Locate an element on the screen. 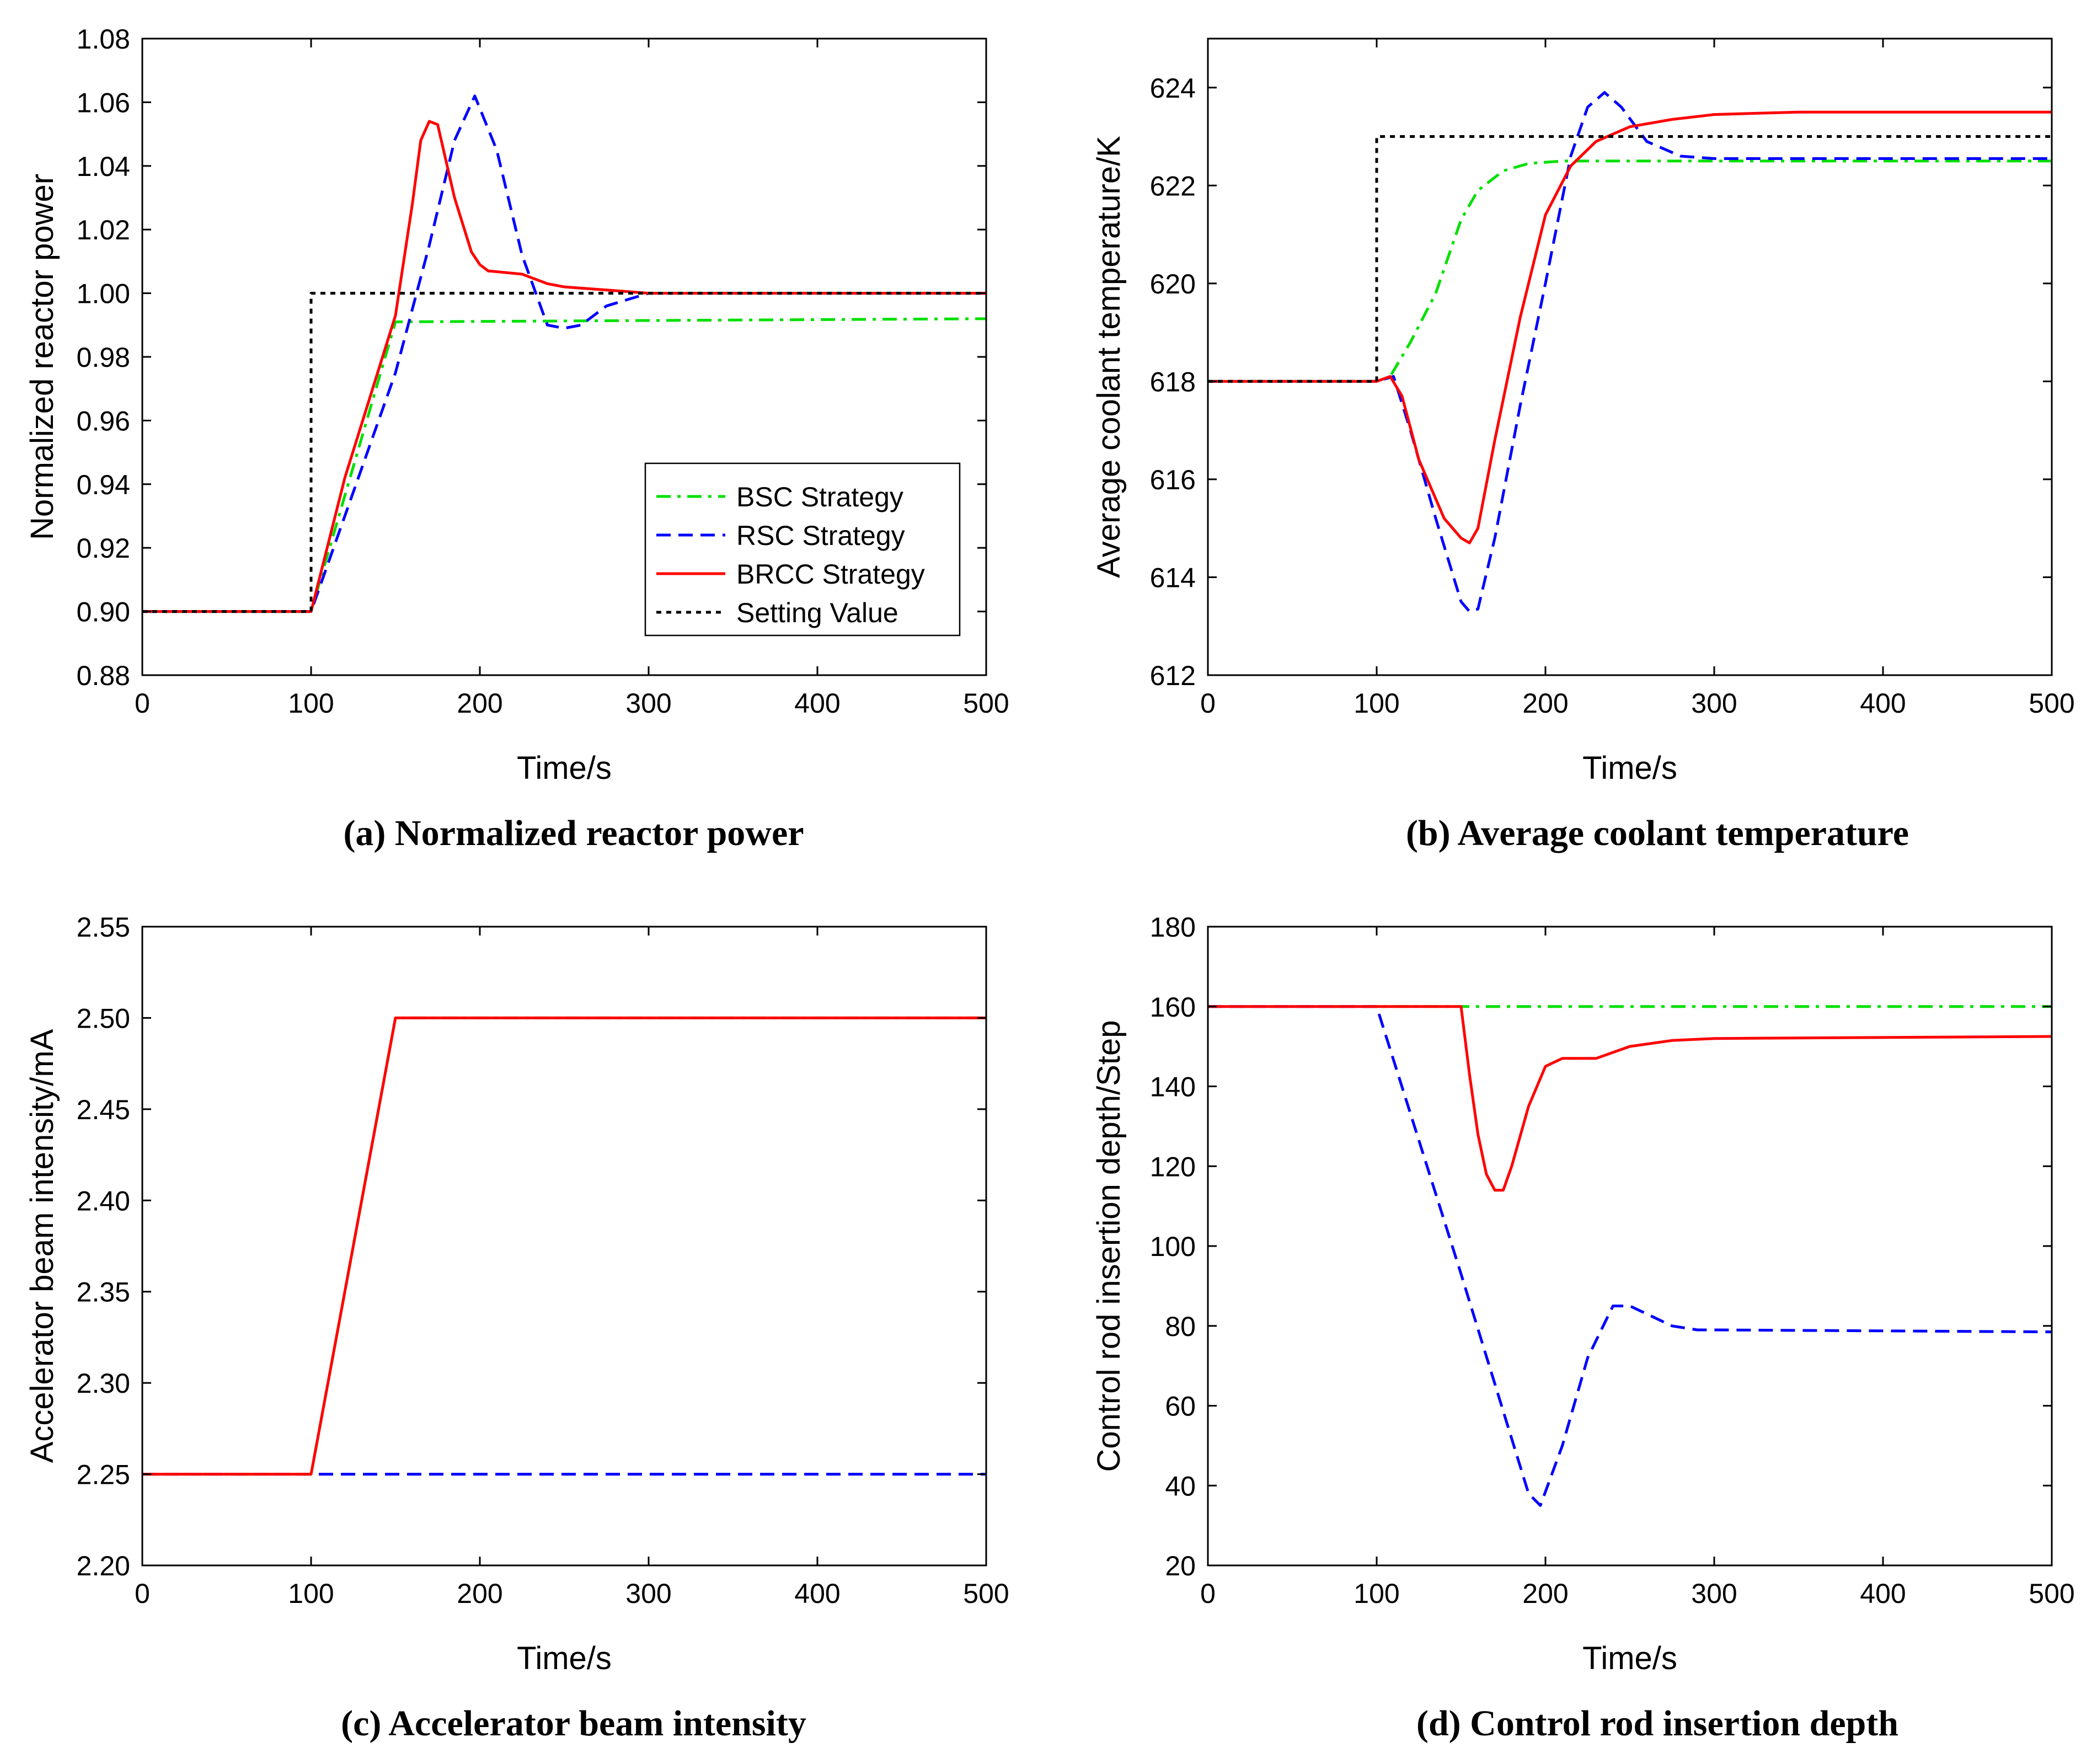 The height and width of the screenshot is (1764, 2097). y-tick-label: 120 is located at coordinates (1173, 1166).